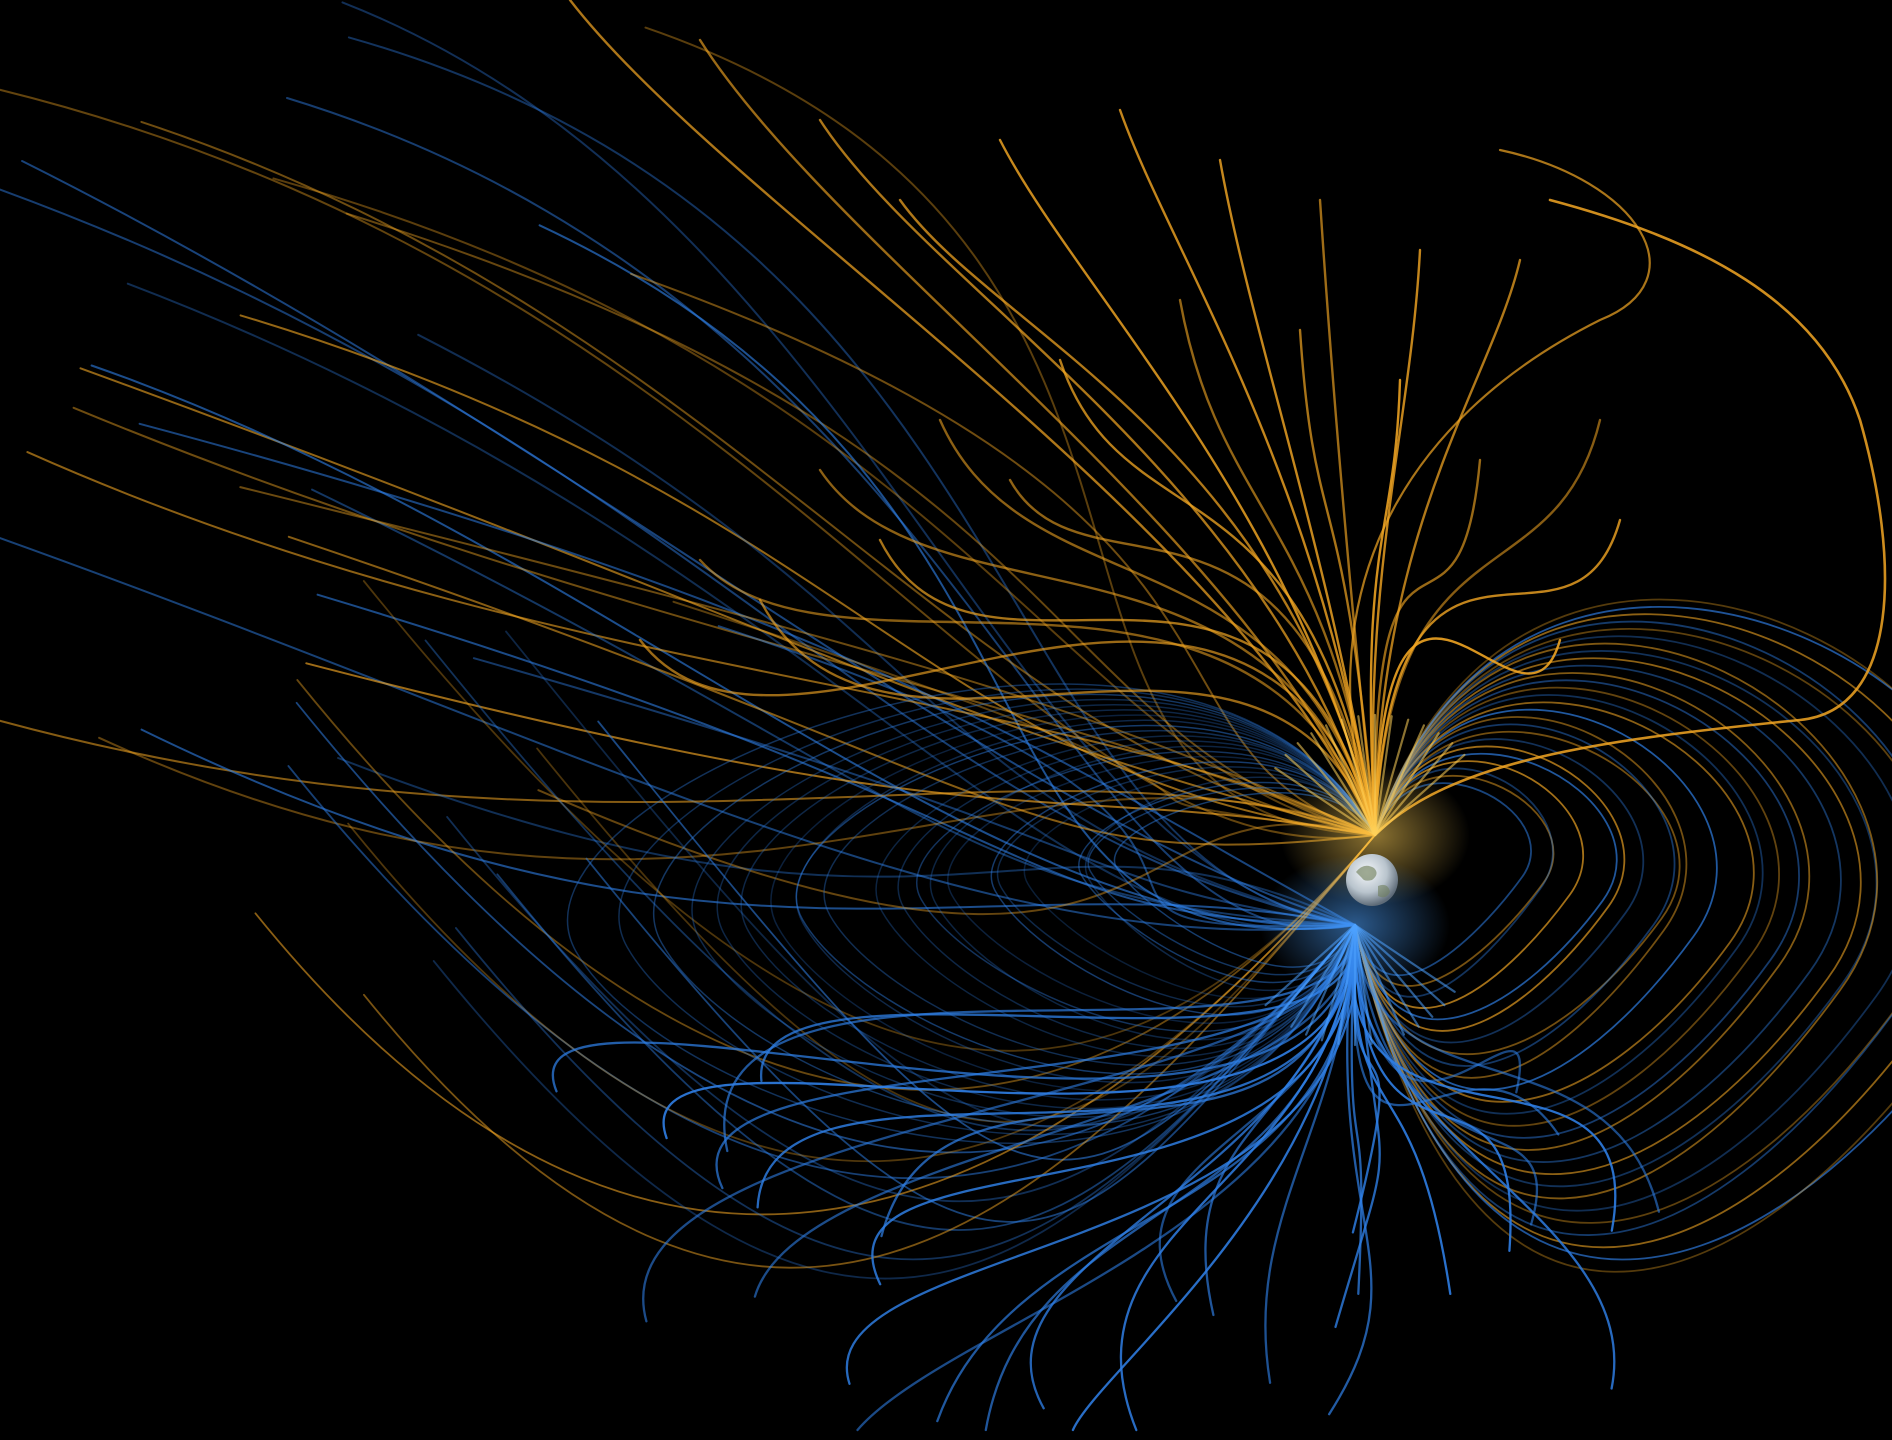  What do you see at coordinates (1372, 880) in the screenshot?
I see `earth-globe-icon` at bounding box center [1372, 880].